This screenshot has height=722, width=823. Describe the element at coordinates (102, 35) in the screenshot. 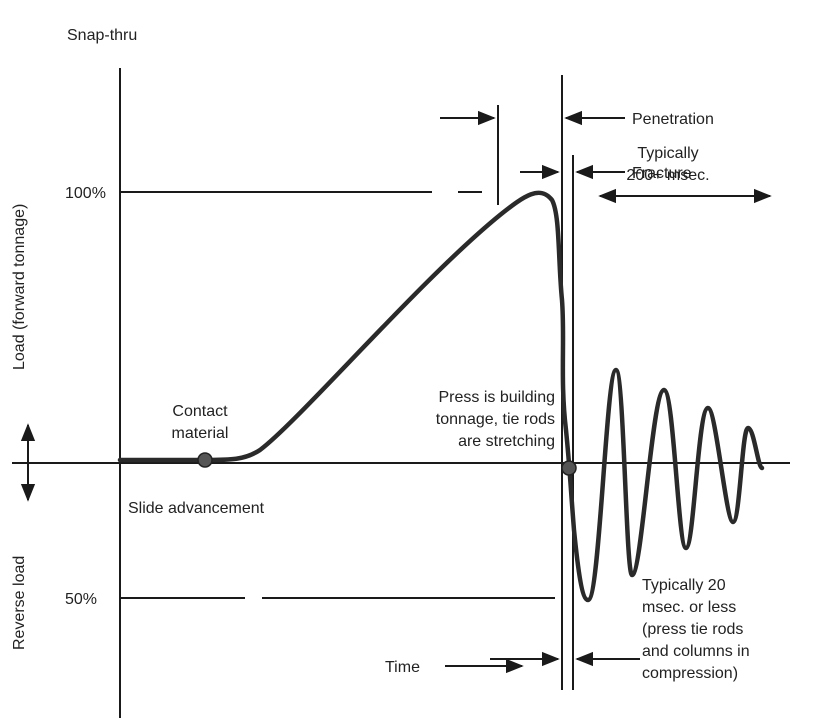

I see `title: Snap-thru` at that location.